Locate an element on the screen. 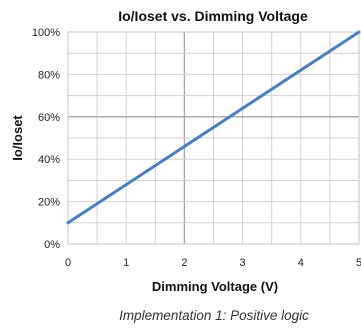 The height and width of the screenshot is (331, 361). y-tick-label: 40% is located at coordinates (49, 160).